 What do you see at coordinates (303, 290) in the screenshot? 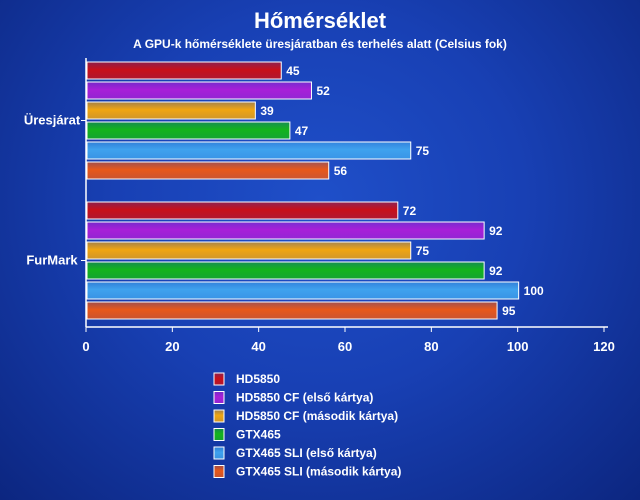
I see `bar-furmark-gtx465-sli-elso-kartya` at bounding box center [303, 290].